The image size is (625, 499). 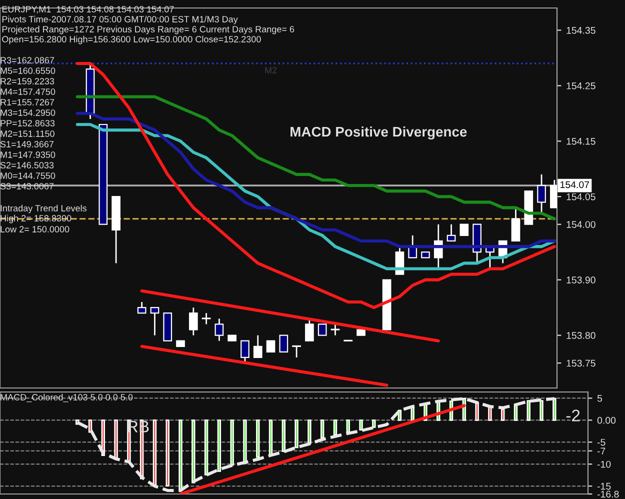 I want to click on y-tick-label: 154.05, so click(x=581, y=196).